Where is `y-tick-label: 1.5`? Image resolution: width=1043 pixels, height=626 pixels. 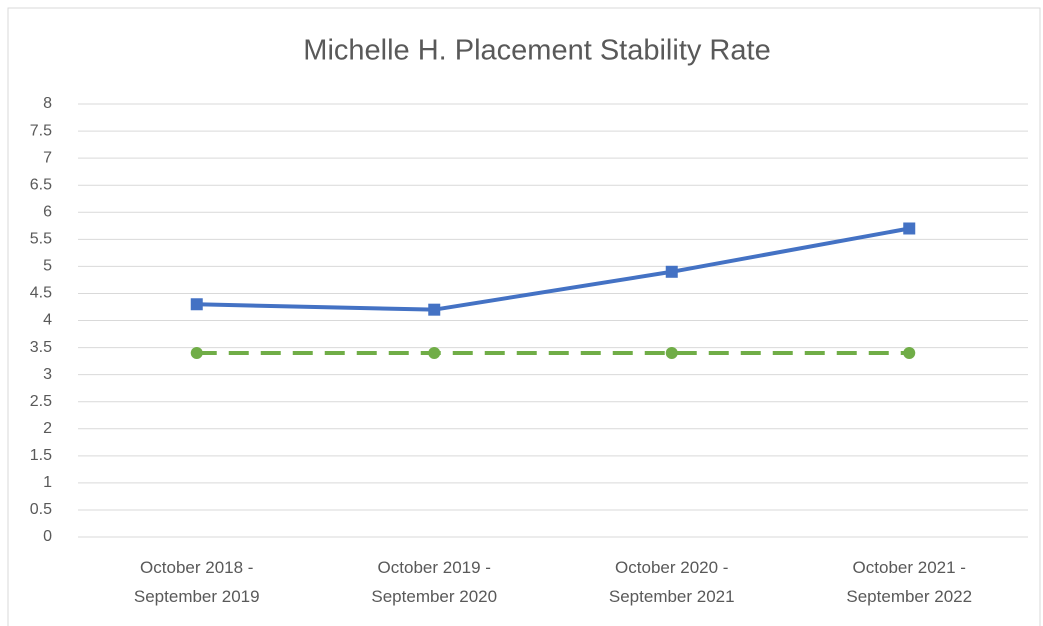
y-tick-label: 1.5 is located at coordinates (41, 455).